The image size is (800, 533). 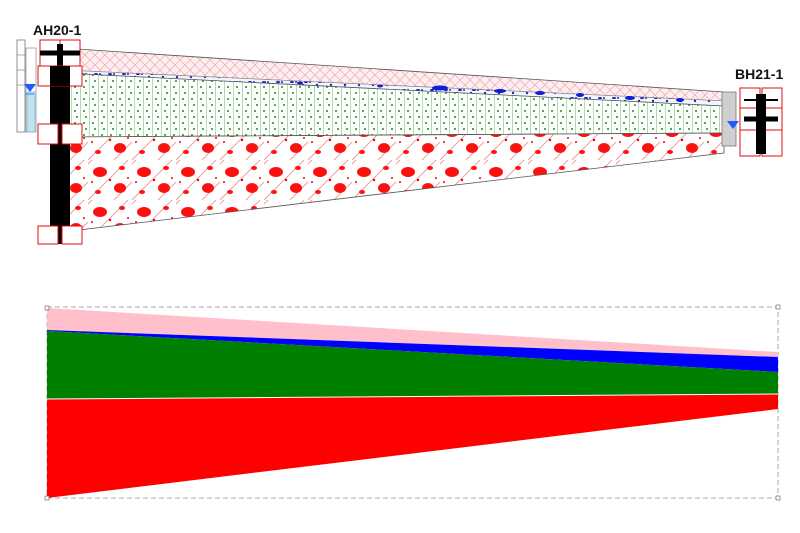 I want to click on layer-blue, so click(x=412, y=351).